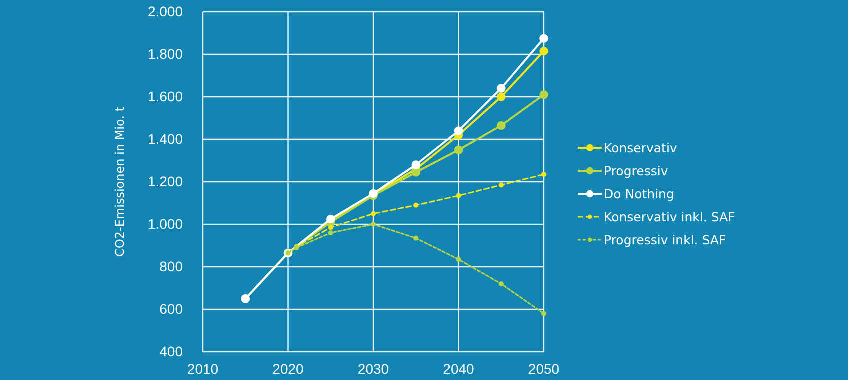 Image resolution: width=848 pixels, height=380 pixels. What do you see at coordinates (670, 216) in the screenshot?
I see `legend-label: Konservativ inkl. SAF` at bounding box center [670, 216].